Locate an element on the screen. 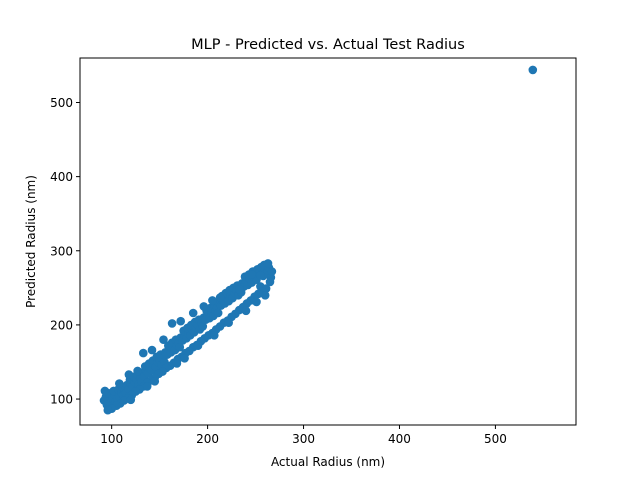 Image resolution: width=640 pixels, height=478 pixels. y-tick-label: 500 is located at coordinates (61, 103).